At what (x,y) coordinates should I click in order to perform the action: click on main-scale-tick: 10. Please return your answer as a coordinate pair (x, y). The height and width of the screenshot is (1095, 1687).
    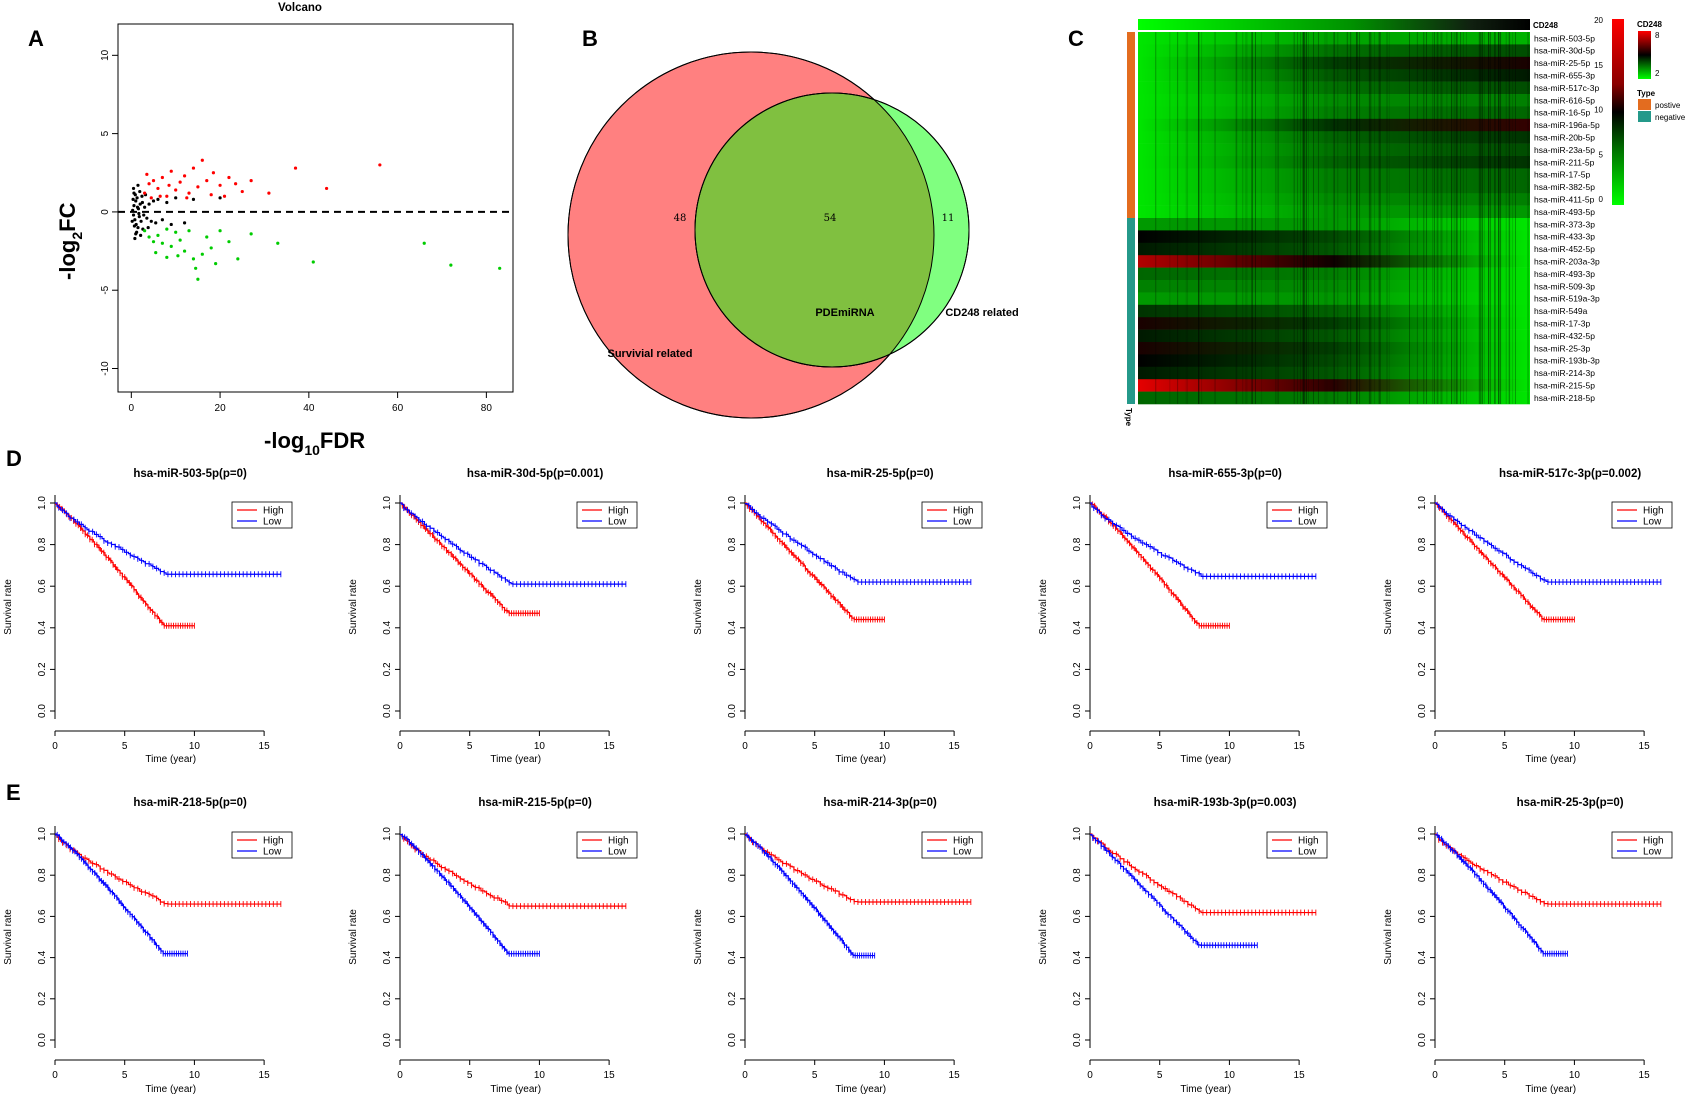
    Looking at the image, I should click on (1598, 110).